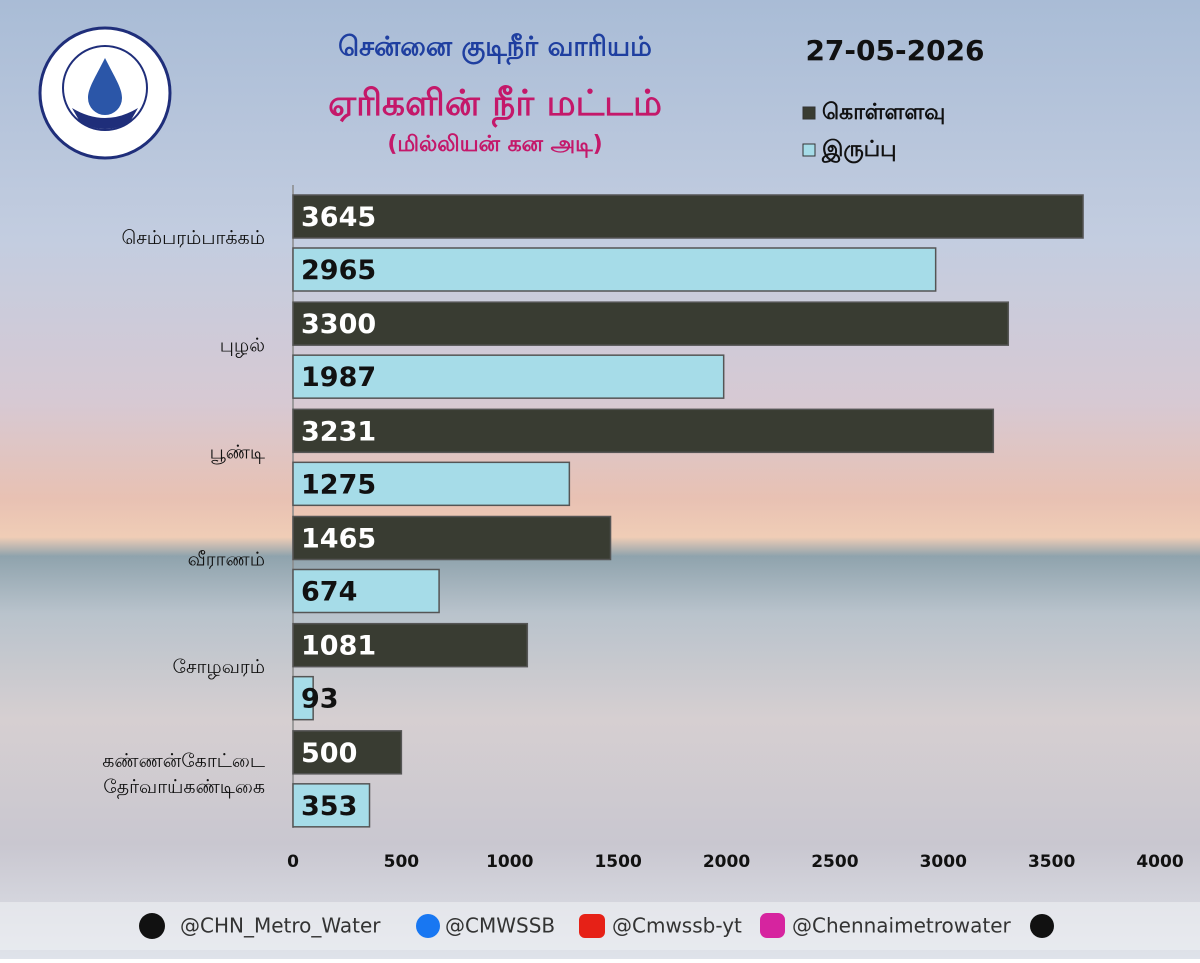 The width and height of the screenshot is (1200, 963). Describe the element at coordinates (726, 862) in the screenshot. I see `x-tick-label: 2000` at that location.